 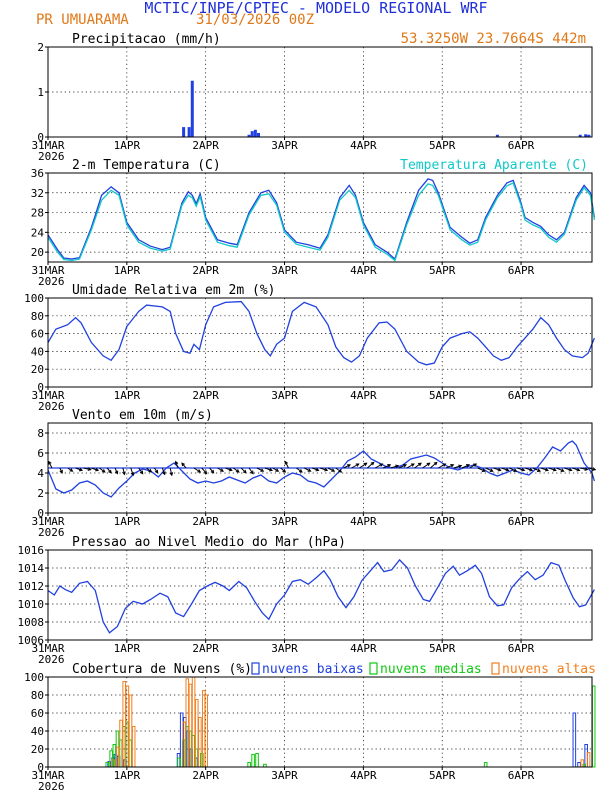 I want to click on ytick-label: 6, so click(x=40, y=453).